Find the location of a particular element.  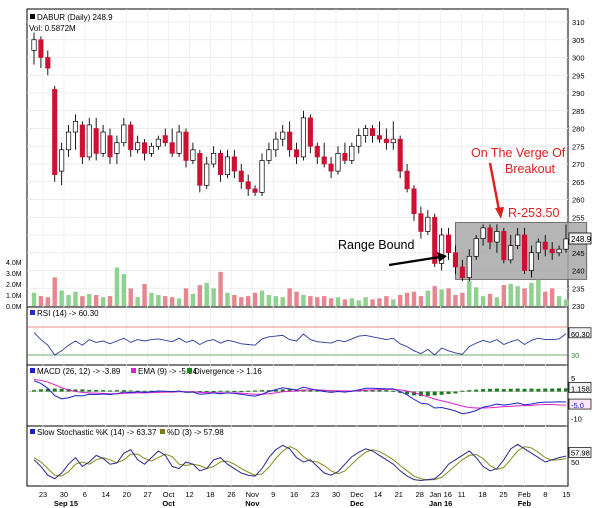

x-tick-label: 12 is located at coordinates (189, 494).